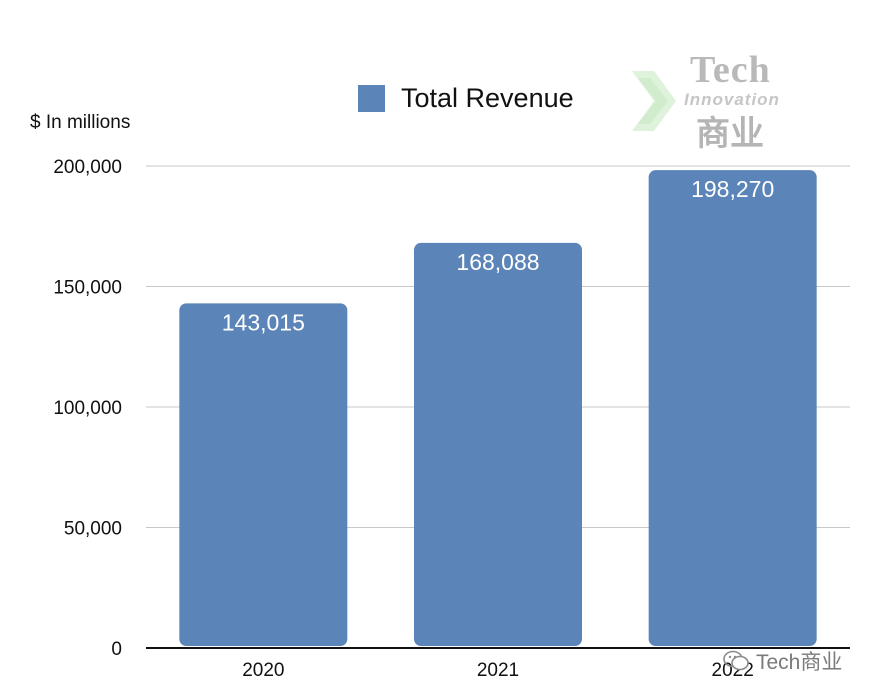 Image resolution: width=882 pixels, height=700 pixels. Describe the element at coordinates (736, 660) in the screenshot. I see `wechat-icon` at that location.